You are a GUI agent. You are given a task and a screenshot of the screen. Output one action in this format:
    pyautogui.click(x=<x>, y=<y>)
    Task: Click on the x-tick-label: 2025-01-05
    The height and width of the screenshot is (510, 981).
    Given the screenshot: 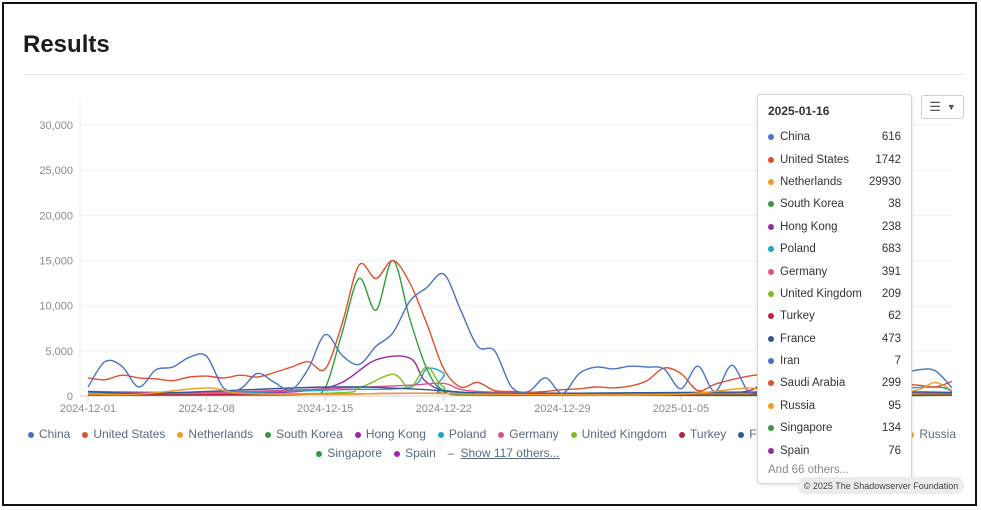 What is the action you would take?
    pyautogui.click(x=681, y=409)
    